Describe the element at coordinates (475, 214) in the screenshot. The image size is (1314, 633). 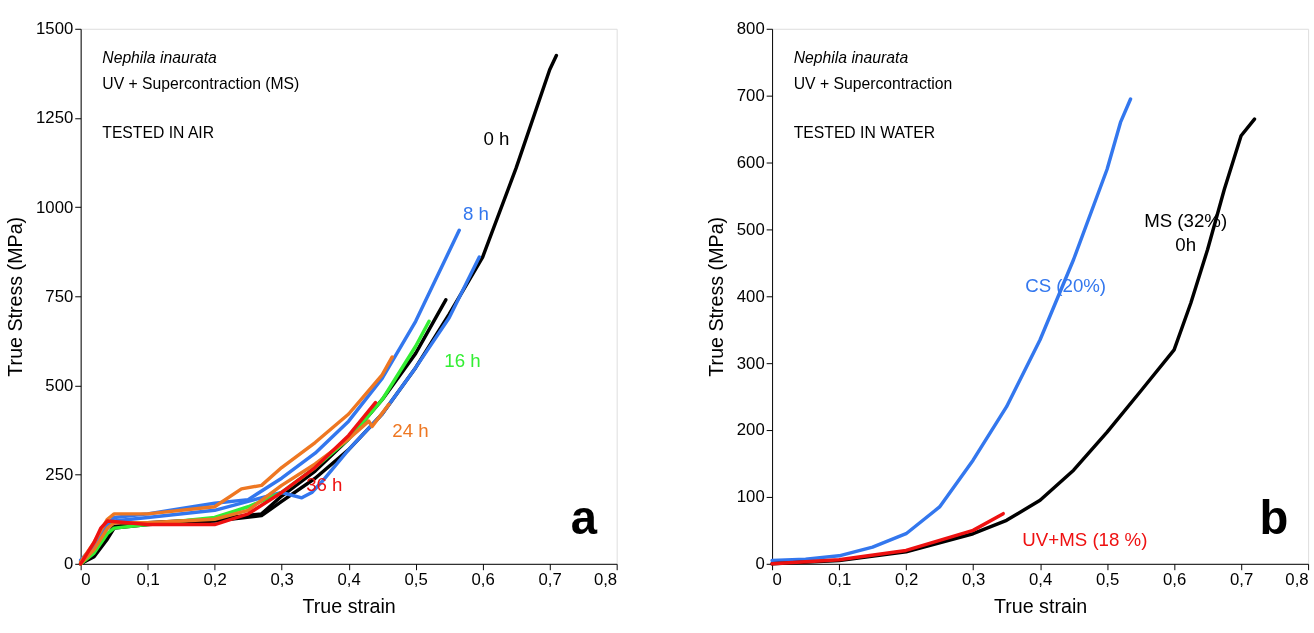
I see `series-label: 8 h` at that location.